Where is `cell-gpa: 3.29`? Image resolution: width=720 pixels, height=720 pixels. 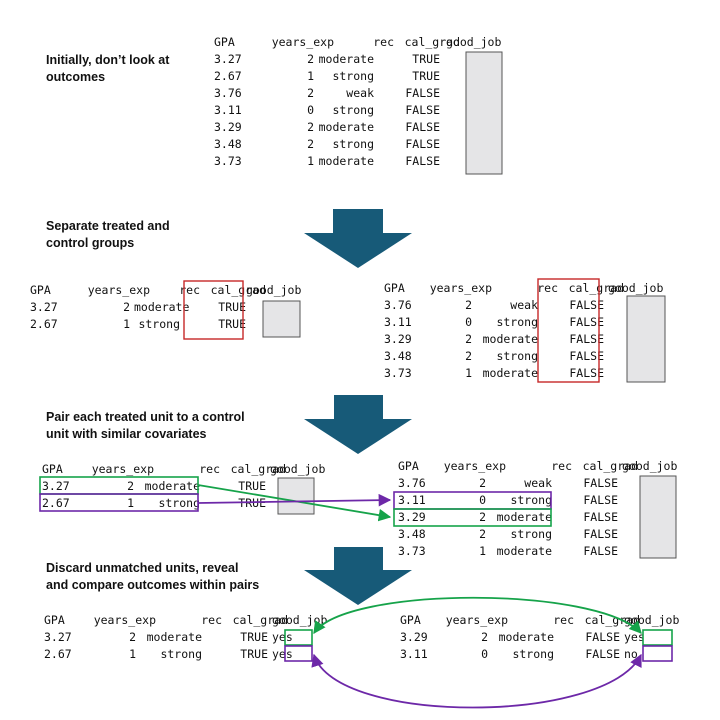
cell-gpa: 3.29 is located at coordinates (228, 127).